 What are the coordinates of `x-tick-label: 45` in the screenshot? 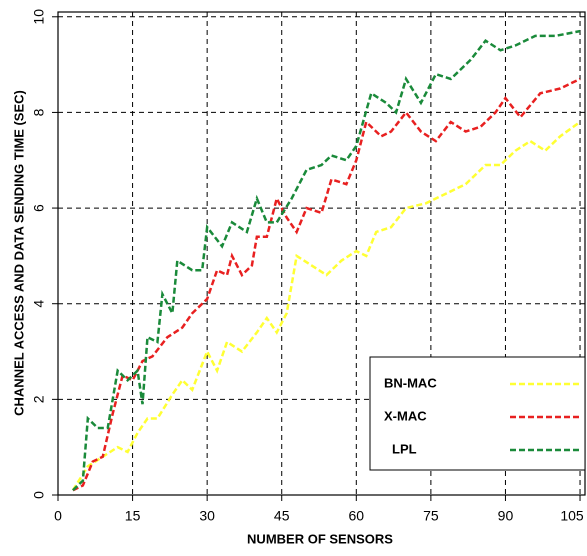 It's located at (282, 516).